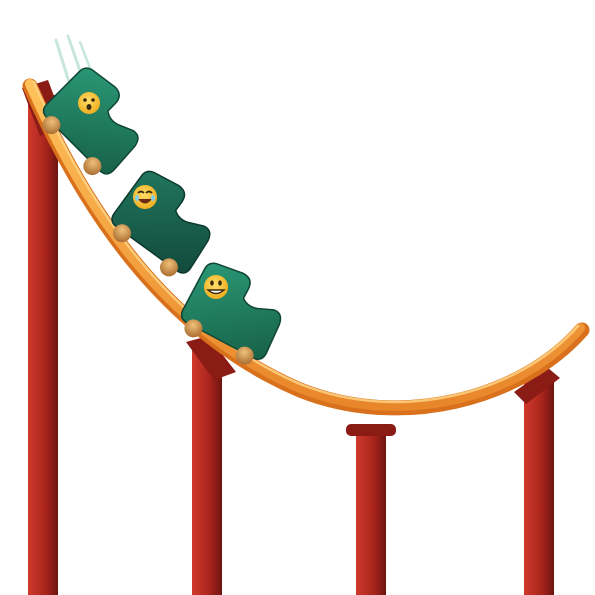  Describe the element at coordinates (216, 287) in the screenshot. I see `grinning-face-icon` at that location.